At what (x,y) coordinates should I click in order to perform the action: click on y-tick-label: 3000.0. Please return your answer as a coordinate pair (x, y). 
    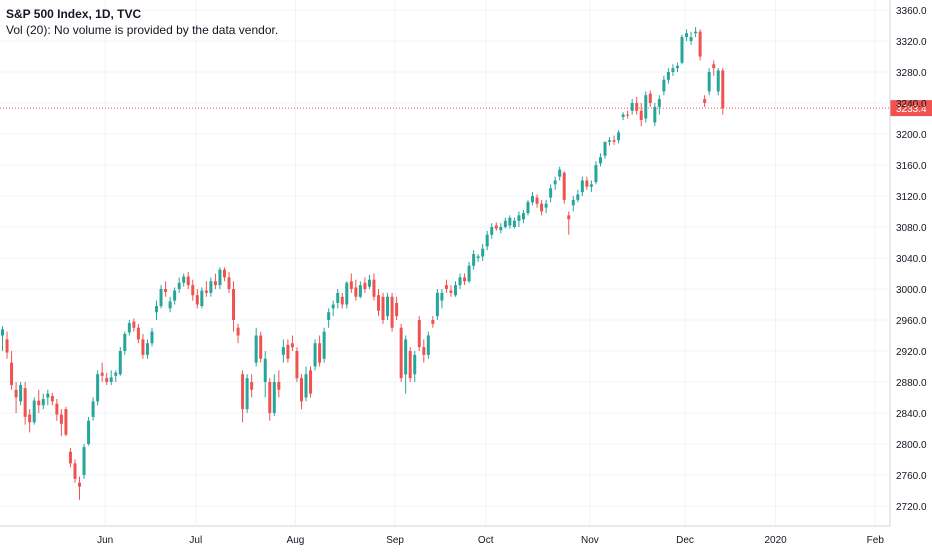
    Looking at the image, I should click on (911, 290).